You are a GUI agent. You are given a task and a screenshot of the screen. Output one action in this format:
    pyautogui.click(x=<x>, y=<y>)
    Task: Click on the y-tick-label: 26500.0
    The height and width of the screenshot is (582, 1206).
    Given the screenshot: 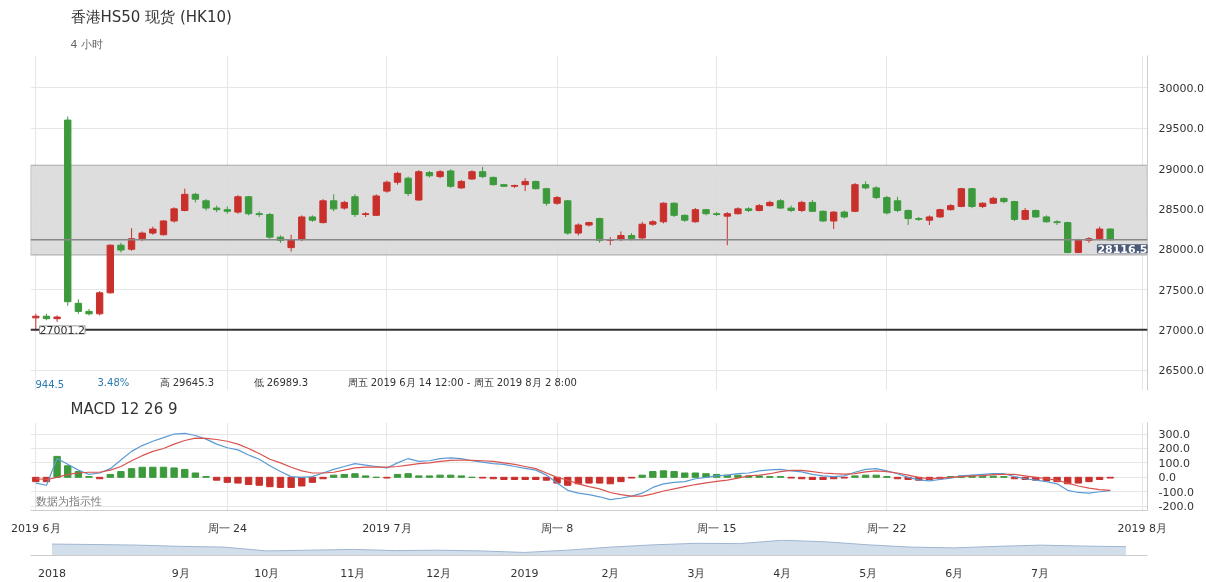 What is the action you would take?
    pyautogui.click(x=1181, y=371)
    